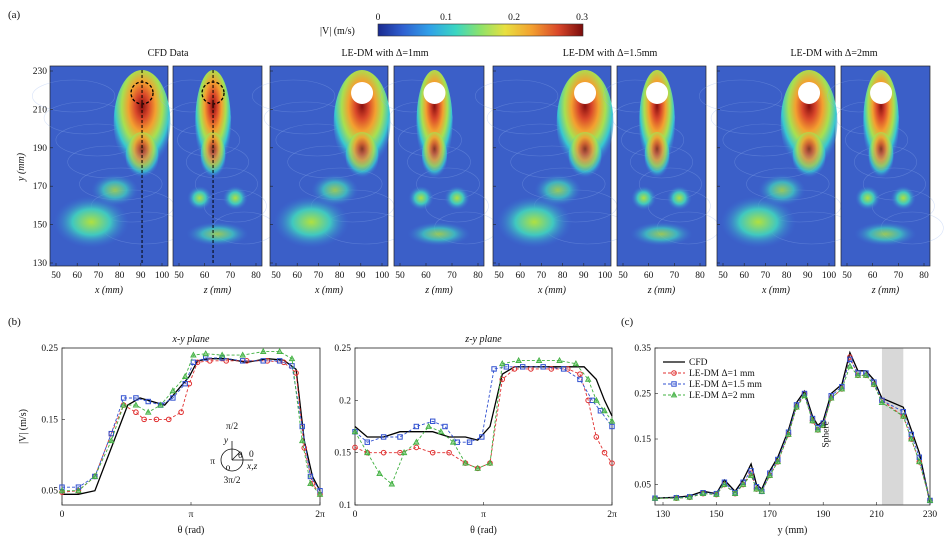 The height and width of the screenshot is (540, 947). What do you see at coordinates (232, 427) in the screenshot?
I see `inset-label: π/2` at bounding box center [232, 427].